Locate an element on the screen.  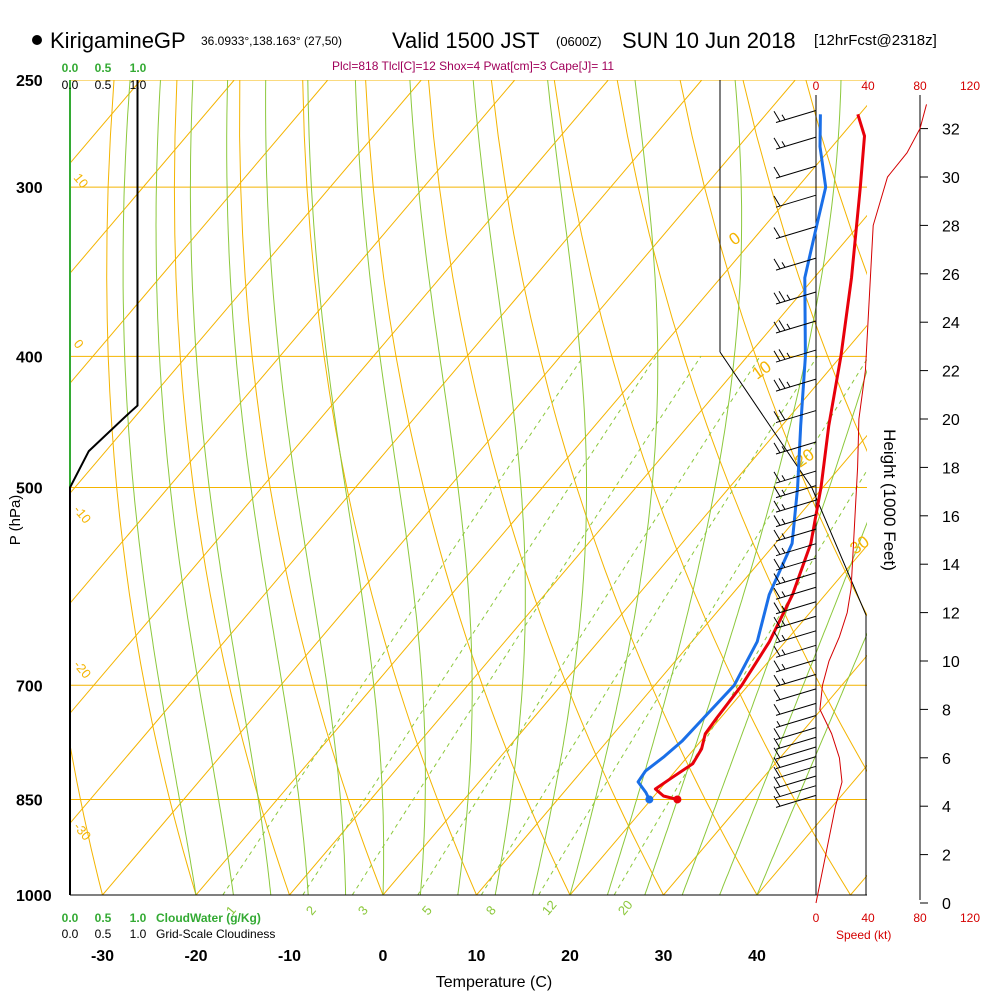
cloudwater-tick-top: 0.5 is located at coordinates (103, 68).